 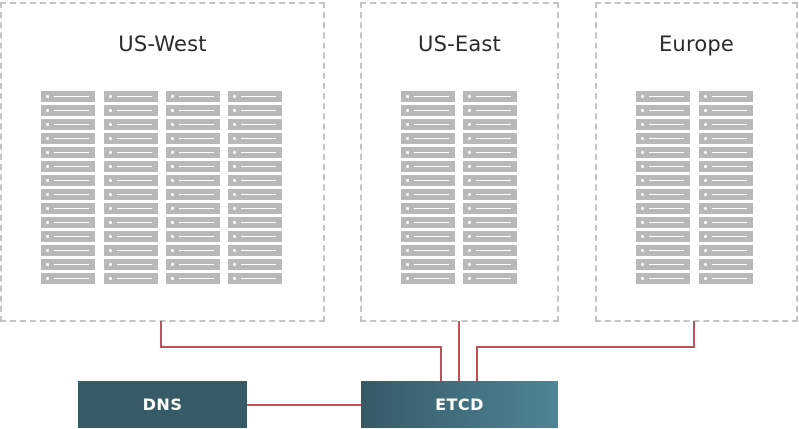 I want to click on link-europe-to-etcd, so click(x=585, y=351).